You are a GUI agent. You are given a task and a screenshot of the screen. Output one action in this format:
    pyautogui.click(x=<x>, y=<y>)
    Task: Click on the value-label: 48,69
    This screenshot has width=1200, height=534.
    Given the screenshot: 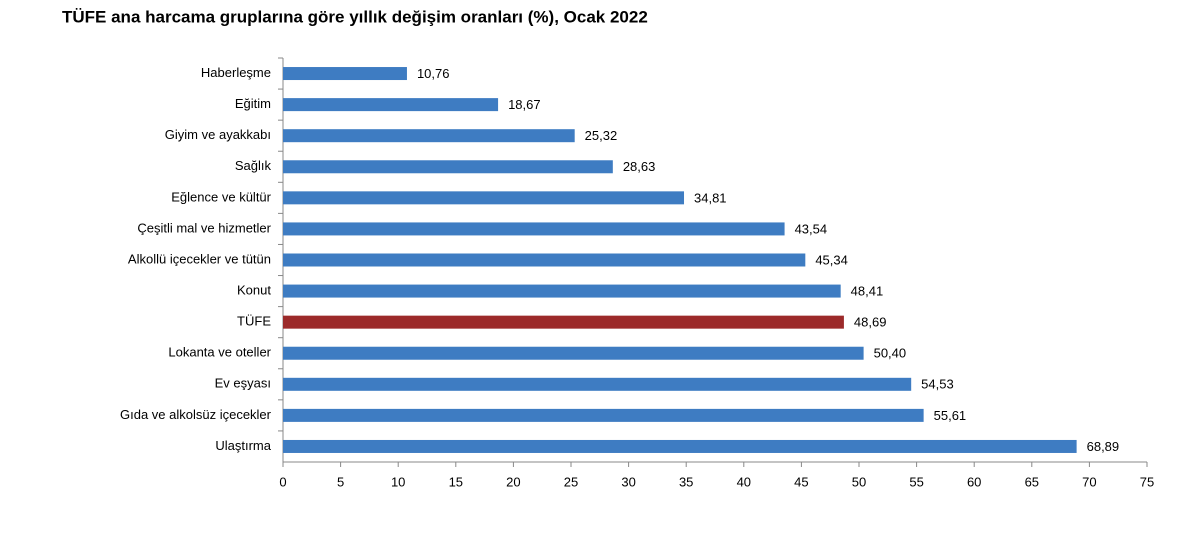 What is the action you would take?
    pyautogui.click(x=870, y=322)
    